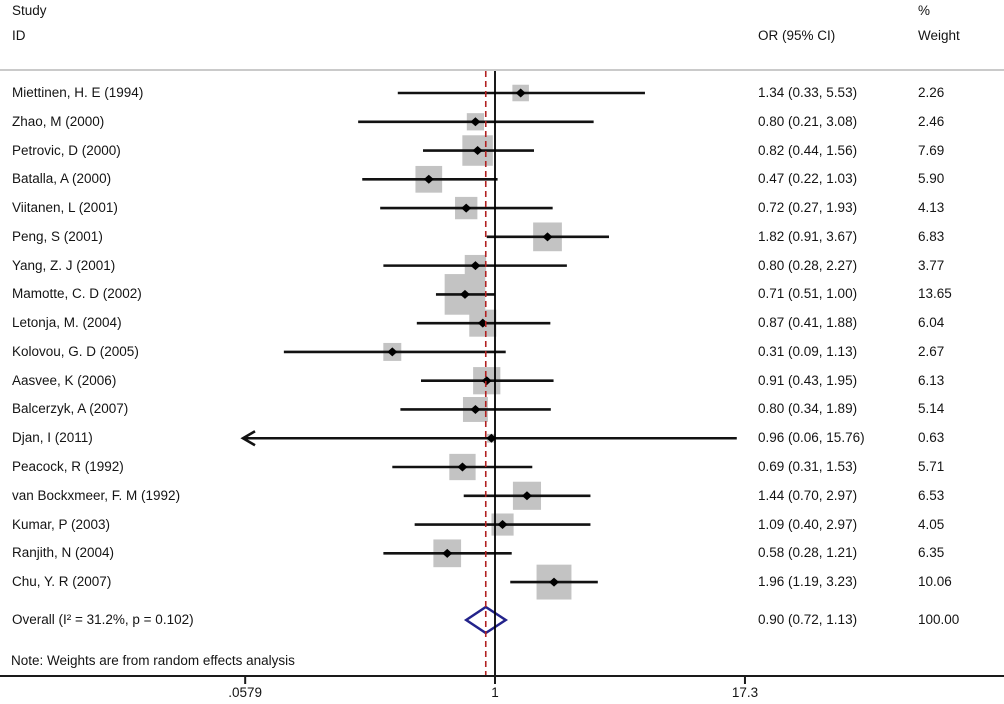 This screenshot has width=1004, height=704. I want to click on study-label: Yang, Z. J (2001), so click(64, 265).